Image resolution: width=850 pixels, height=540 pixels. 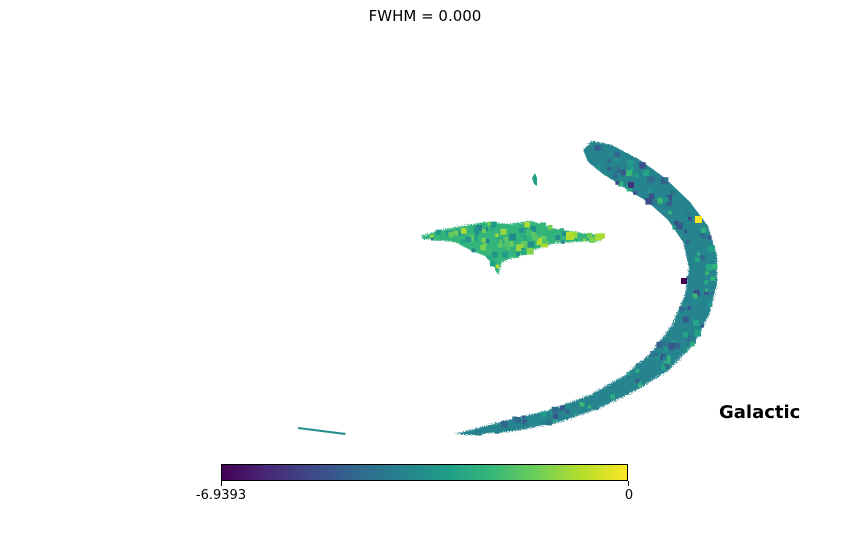 What do you see at coordinates (534, 179) in the screenshot?
I see `region-small-patch` at bounding box center [534, 179].